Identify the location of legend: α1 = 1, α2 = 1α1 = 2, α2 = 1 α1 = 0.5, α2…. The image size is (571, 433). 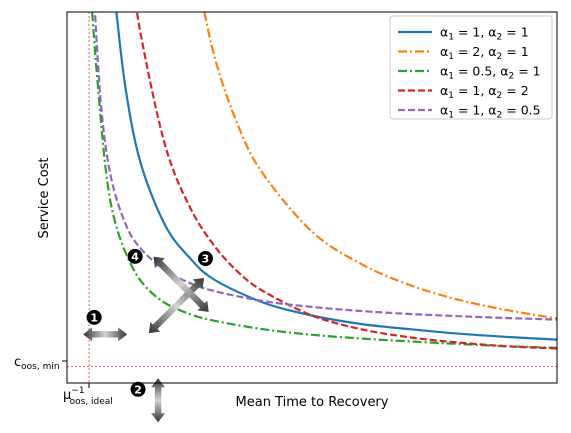
(471, 68).